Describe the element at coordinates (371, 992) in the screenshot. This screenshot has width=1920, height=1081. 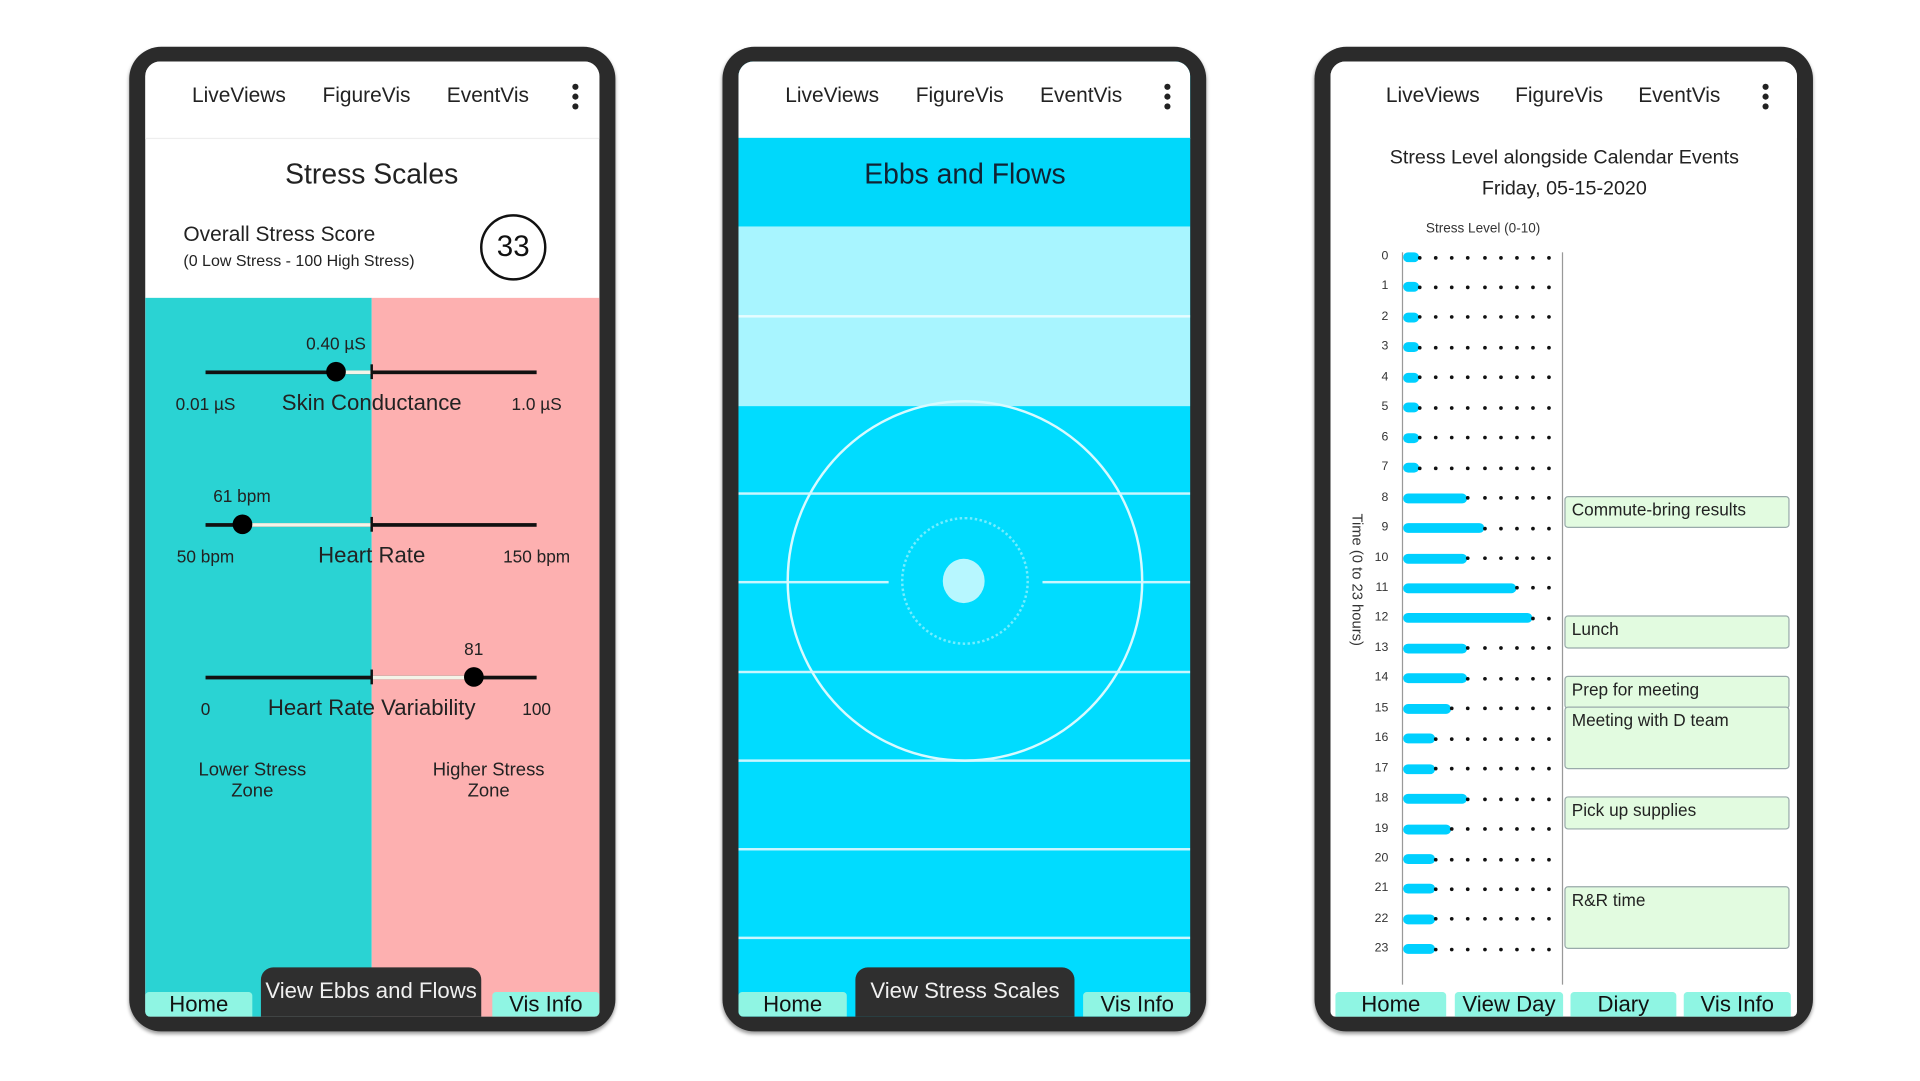
I see `view-ebbs-and-flows-button: View Ebbs and Flows` at that location.